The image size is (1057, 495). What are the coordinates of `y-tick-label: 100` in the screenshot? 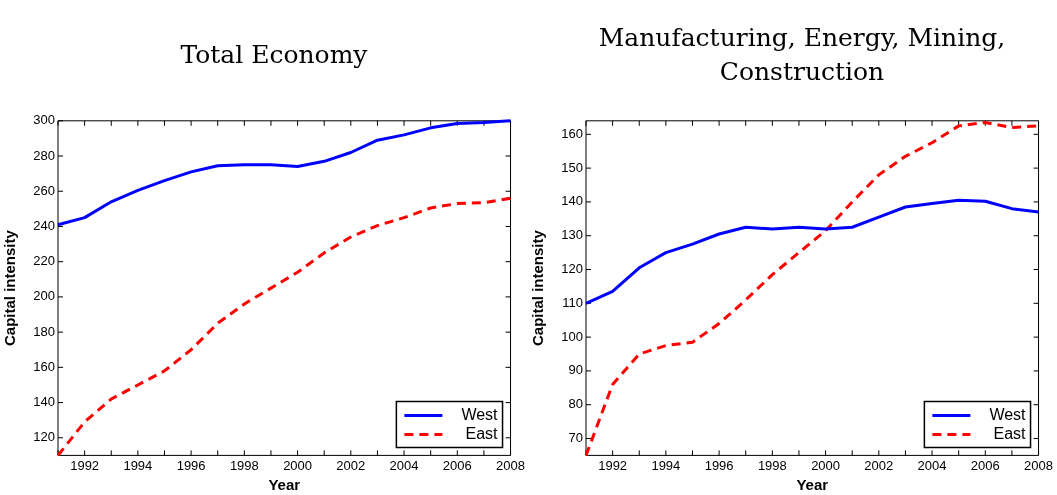 It's located at (572, 336).